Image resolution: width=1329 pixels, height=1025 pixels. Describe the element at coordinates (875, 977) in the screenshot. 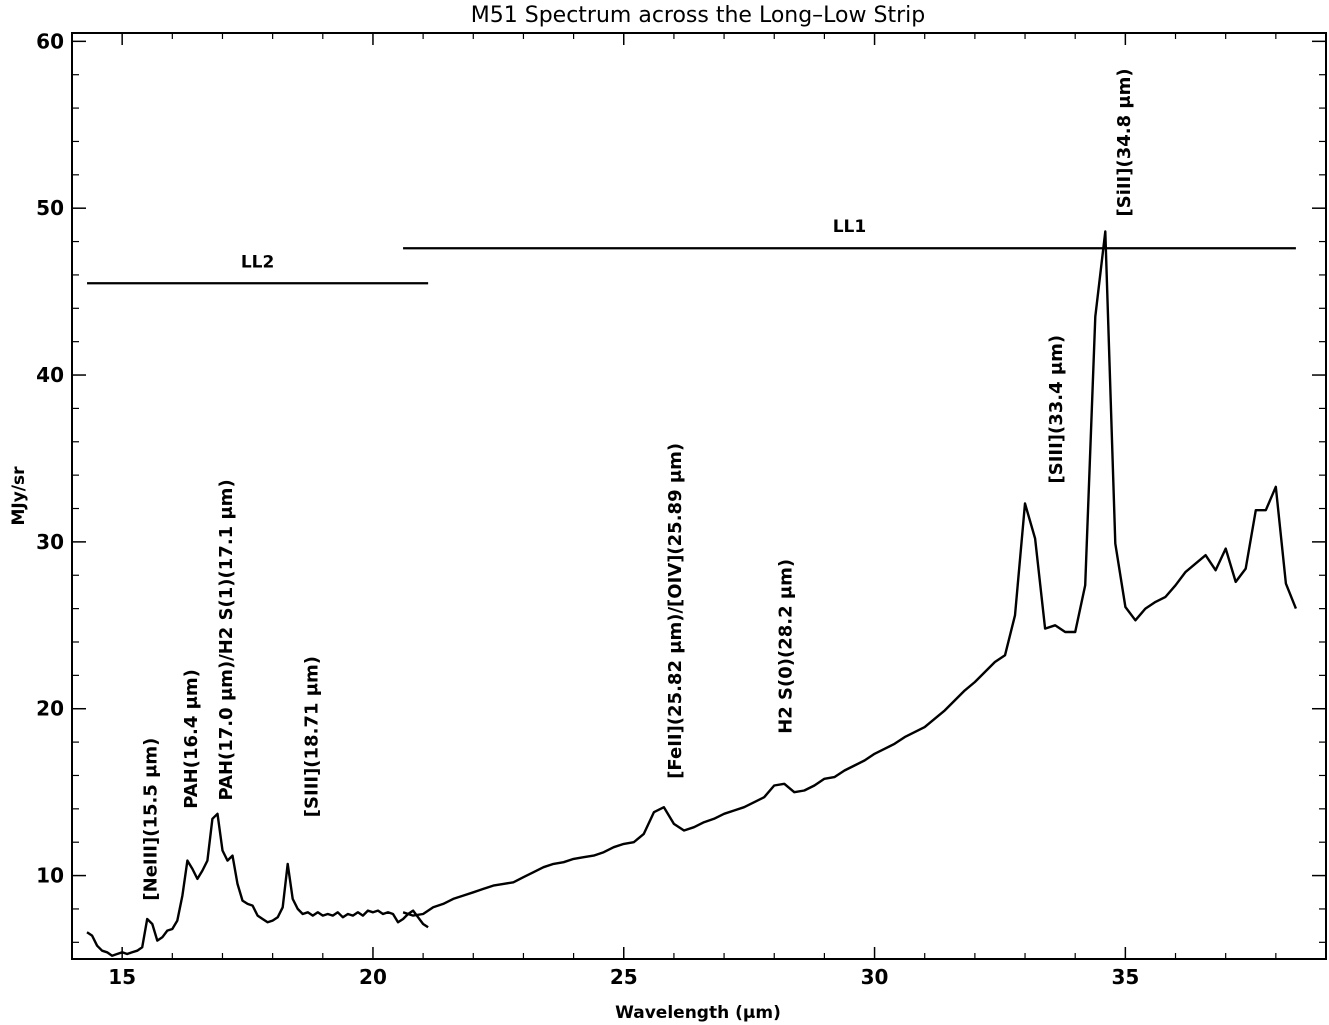

I see `x-tick-label: 30` at that location.